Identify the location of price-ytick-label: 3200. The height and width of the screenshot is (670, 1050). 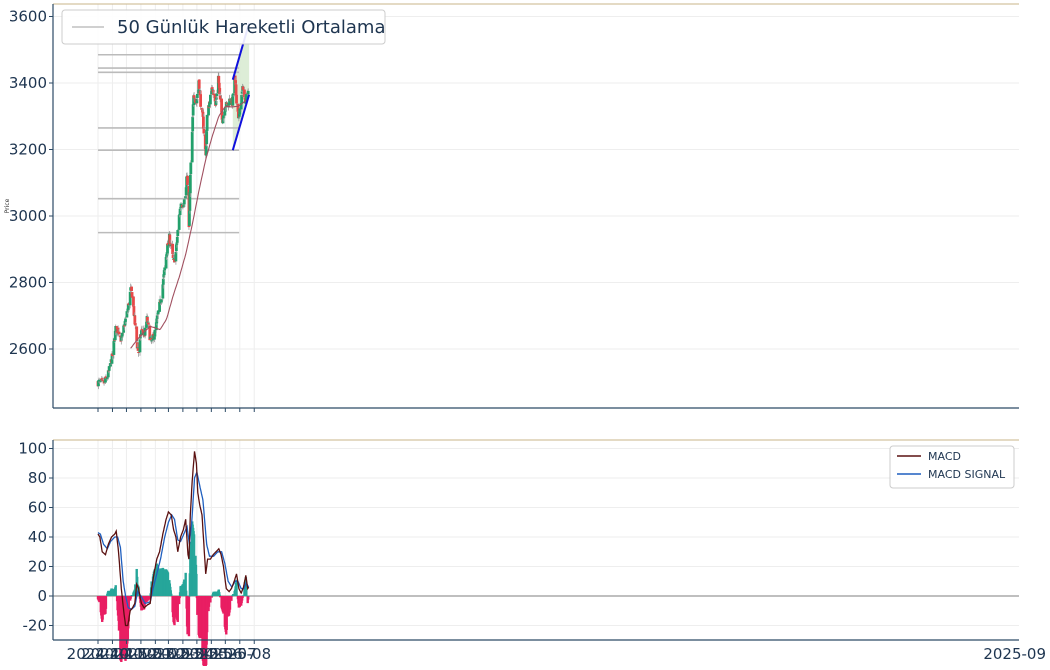
(28, 150).